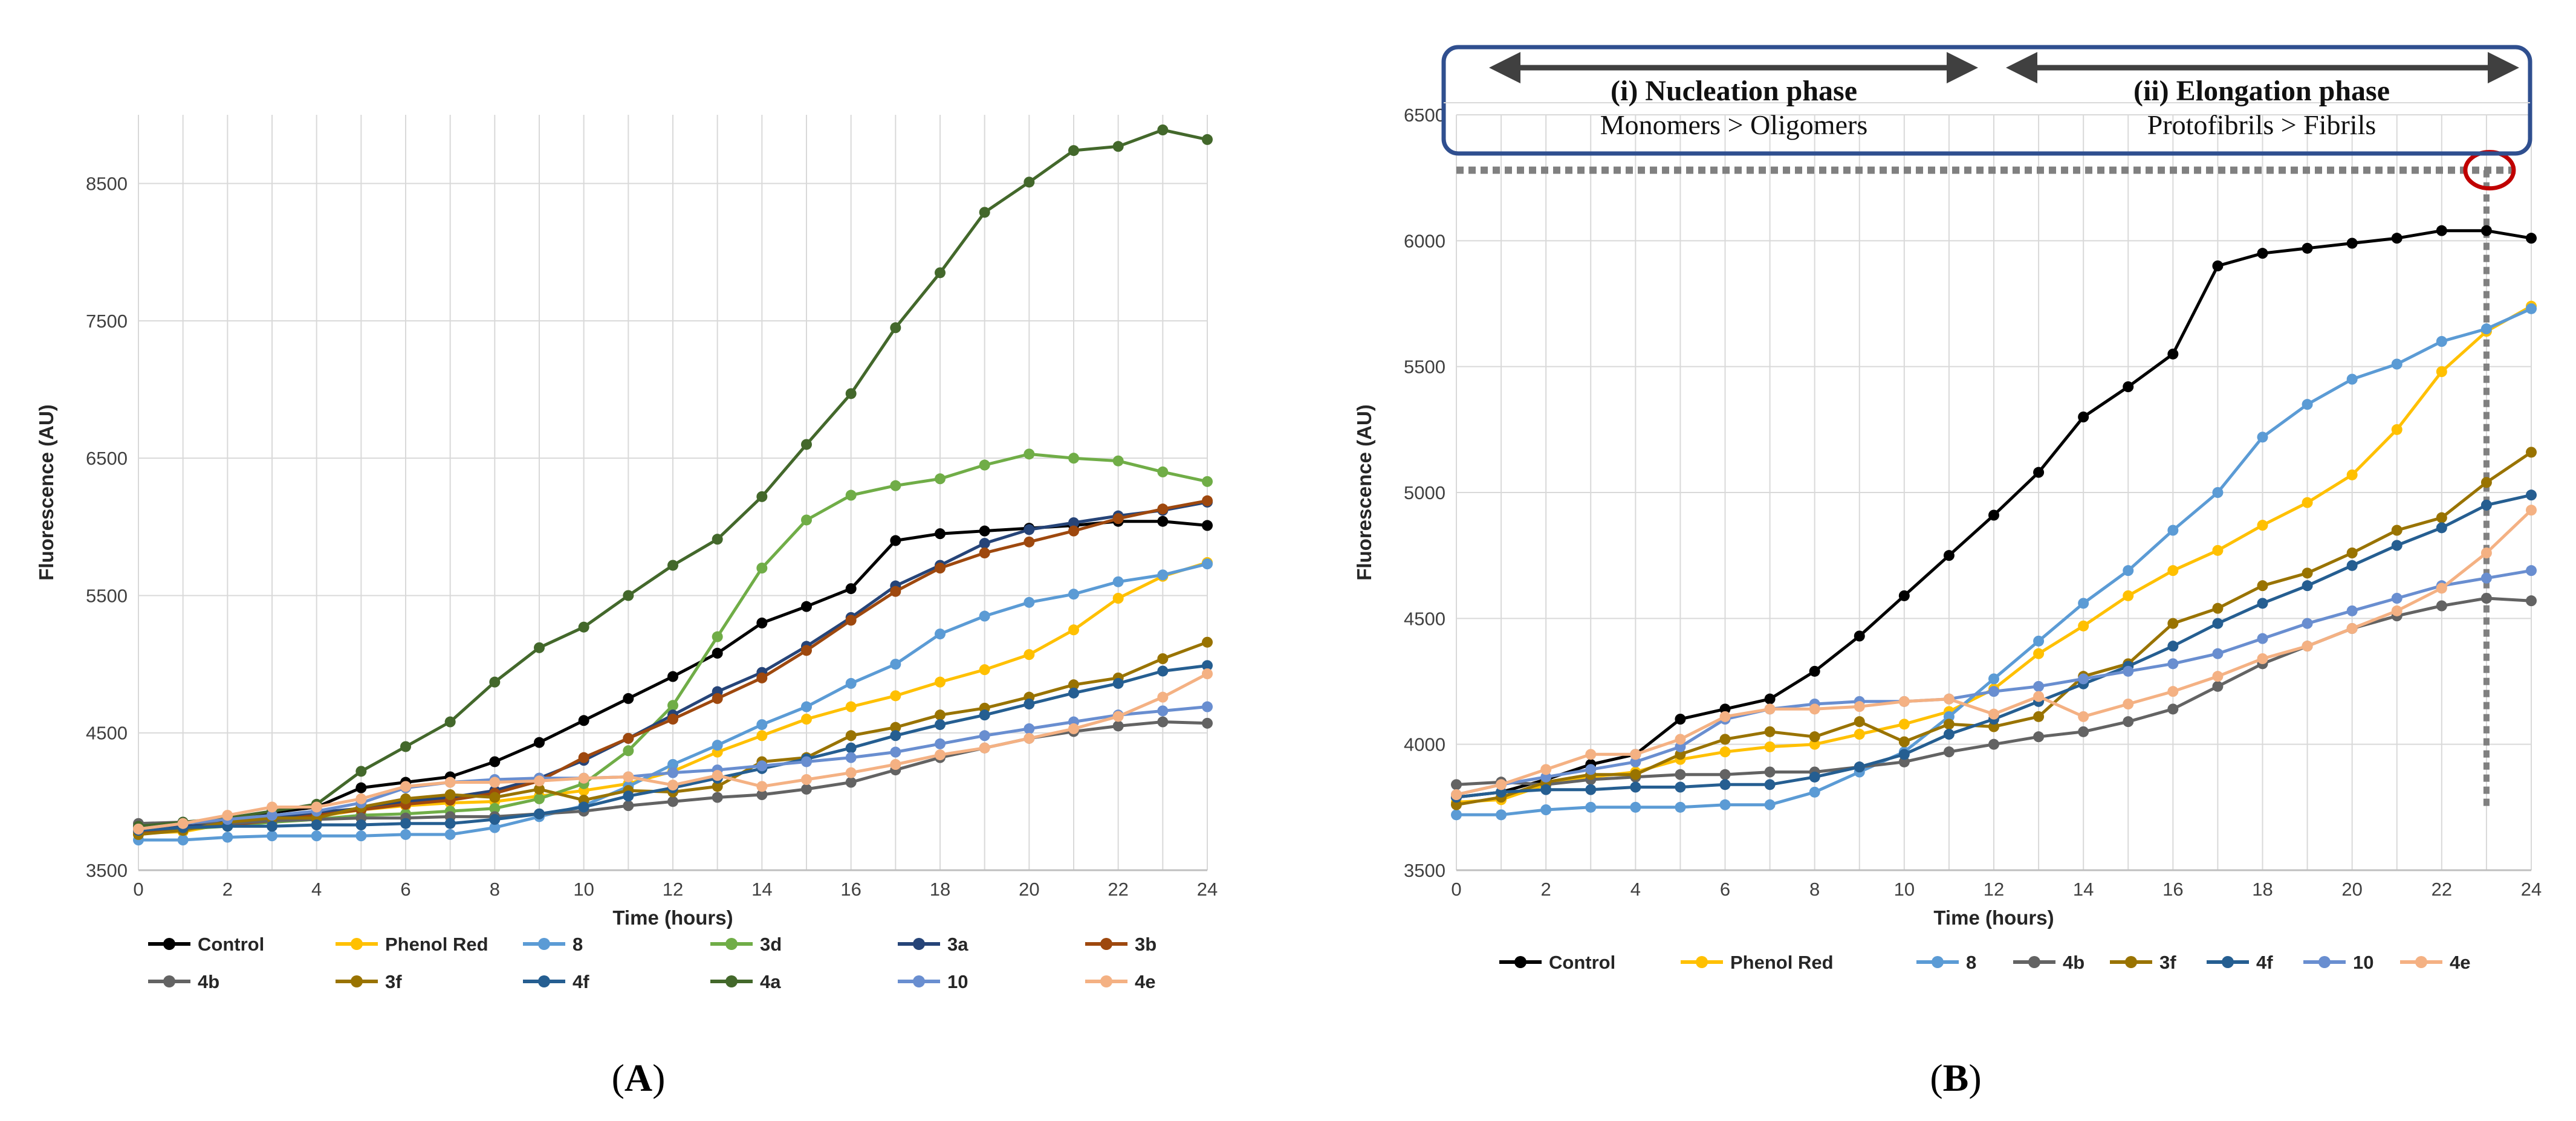 The height and width of the screenshot is (1121, 2576). Describe the element at coordinates (2173, 889) in the screenshot. I see `x-tick-label: 16` at that location.